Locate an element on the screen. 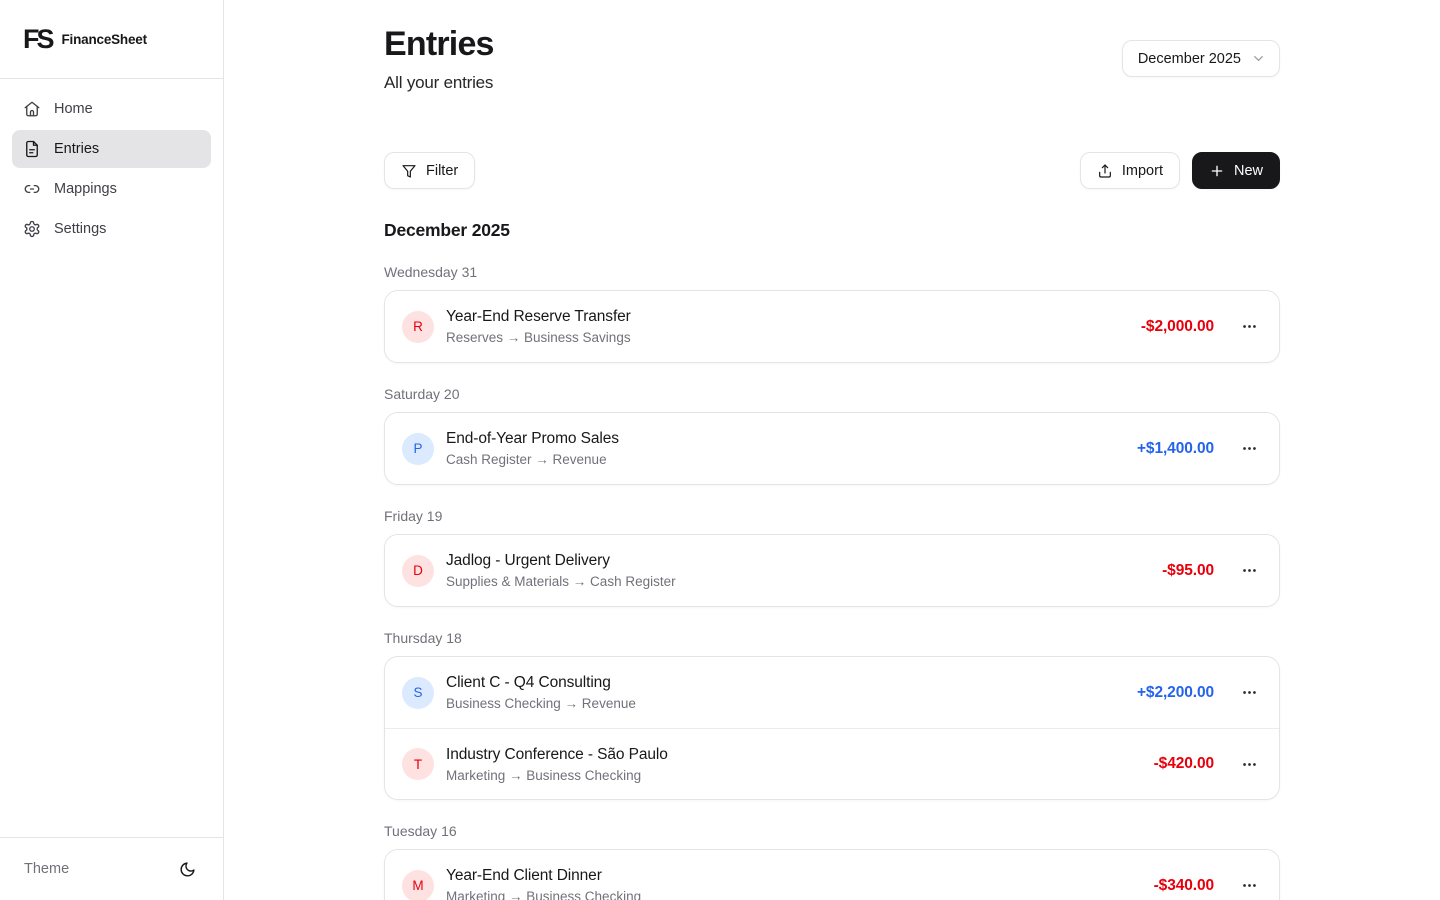 The width and height of the screenshot is (1440, 900). sidebar-item-mappings: Mappings is located at coordinates (111, 189).